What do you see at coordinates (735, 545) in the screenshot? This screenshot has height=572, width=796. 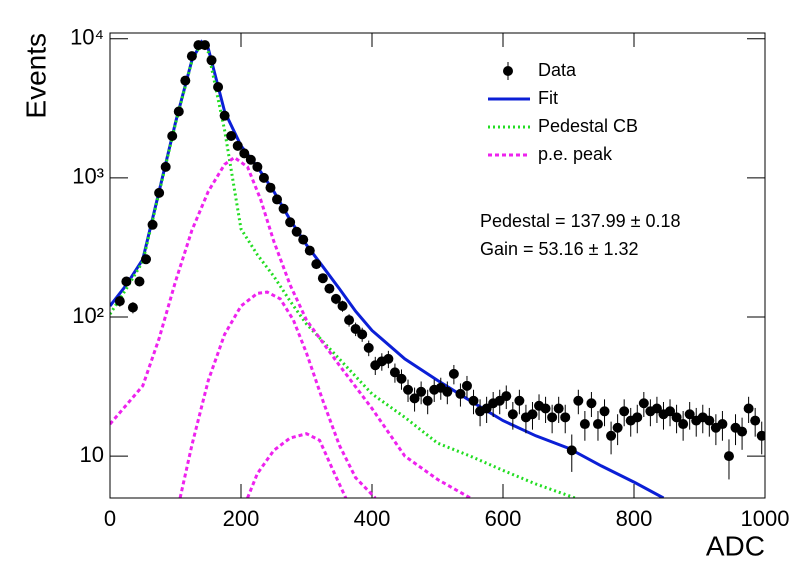 I see `x-axis-title: ADC` at bounding box center [735, 545].